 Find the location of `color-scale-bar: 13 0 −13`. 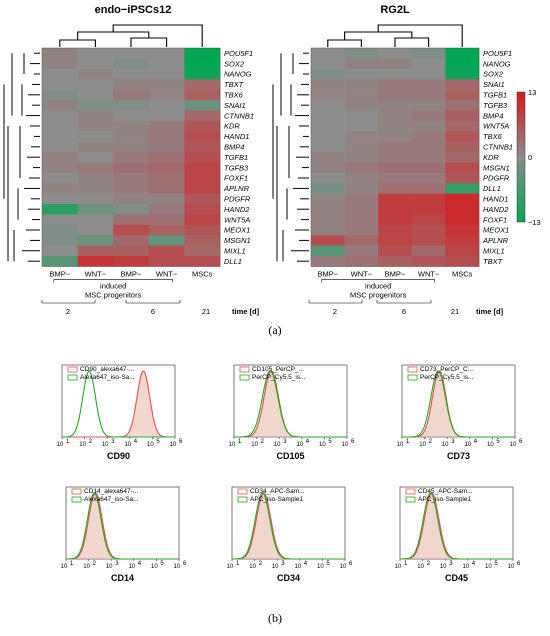

color-scale-bar: 13 0 −13 is located at coordinates (528, 157).